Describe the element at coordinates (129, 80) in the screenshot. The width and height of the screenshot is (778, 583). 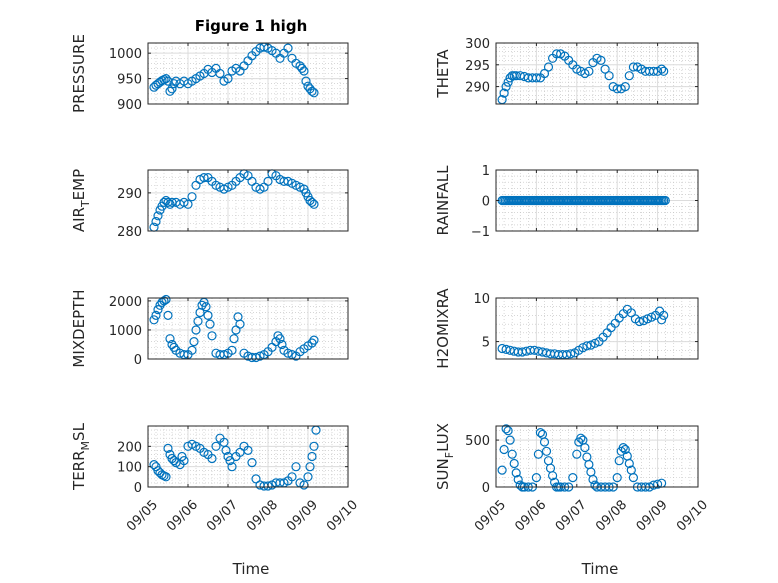
I see `y-tick-label: 950` at that location.